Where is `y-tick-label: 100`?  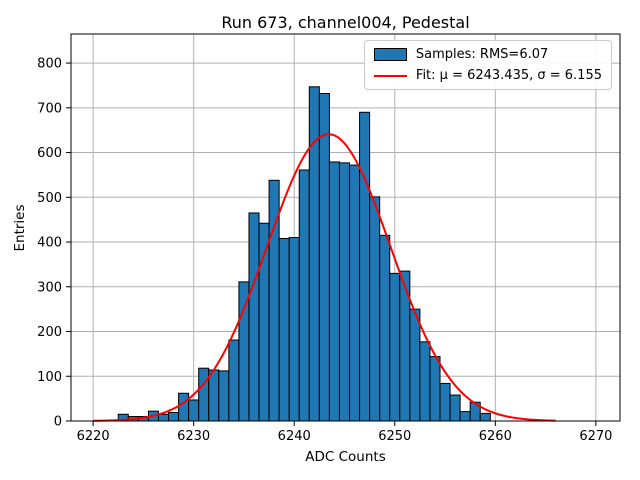 y-tick-label: 100 is located at coordinates (49, 377).